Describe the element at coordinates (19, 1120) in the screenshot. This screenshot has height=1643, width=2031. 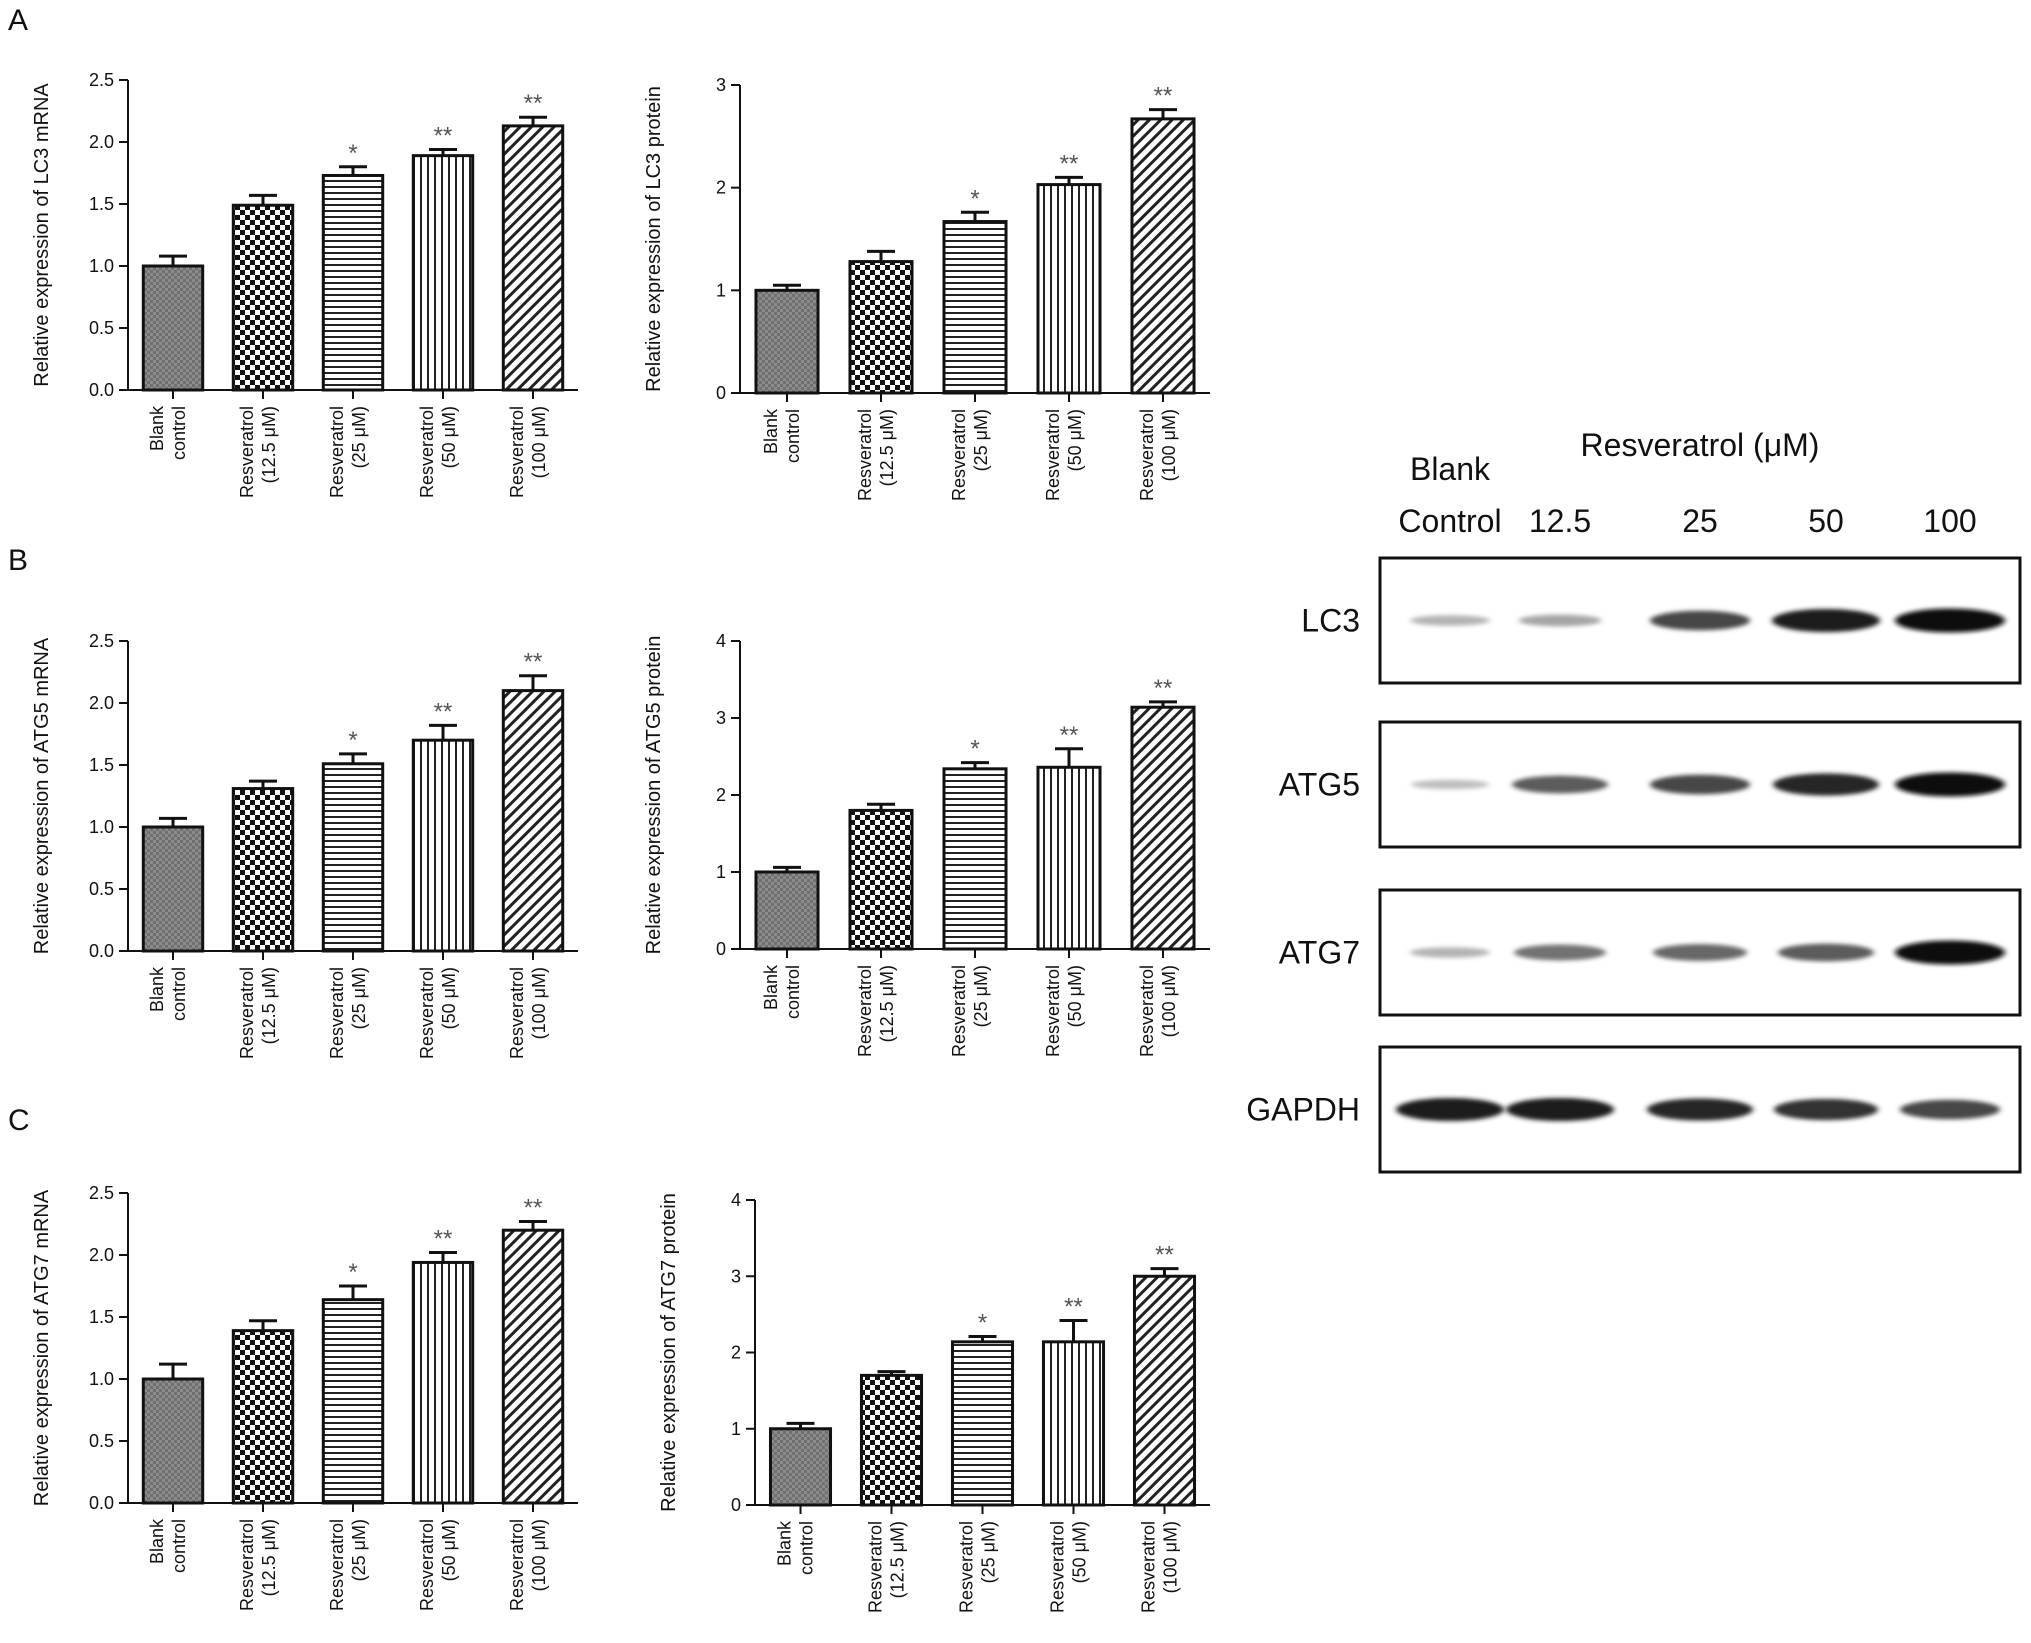
I see `panel-letter-c: C` at that location.